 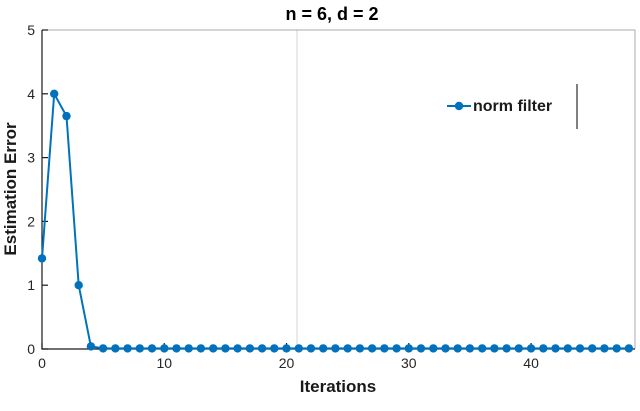 I want to click on legend: norm filter, so click(x=512, y=106).